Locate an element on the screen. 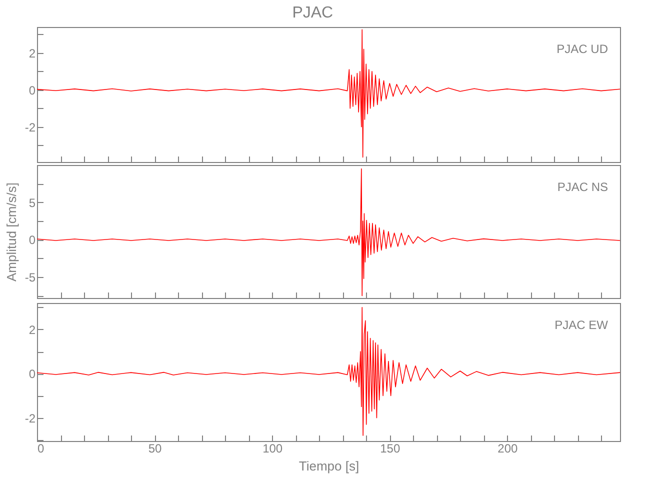 This screenshot has width=650, height=500. annotation: PJAC NS is located at coordinates (582, 187).